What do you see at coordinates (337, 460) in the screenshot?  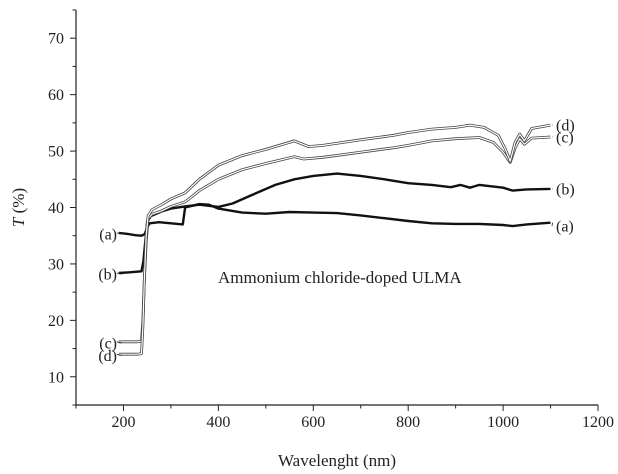 I see `x-axis-title: Wavelenght (nm)` at bounding box center [337, 460].